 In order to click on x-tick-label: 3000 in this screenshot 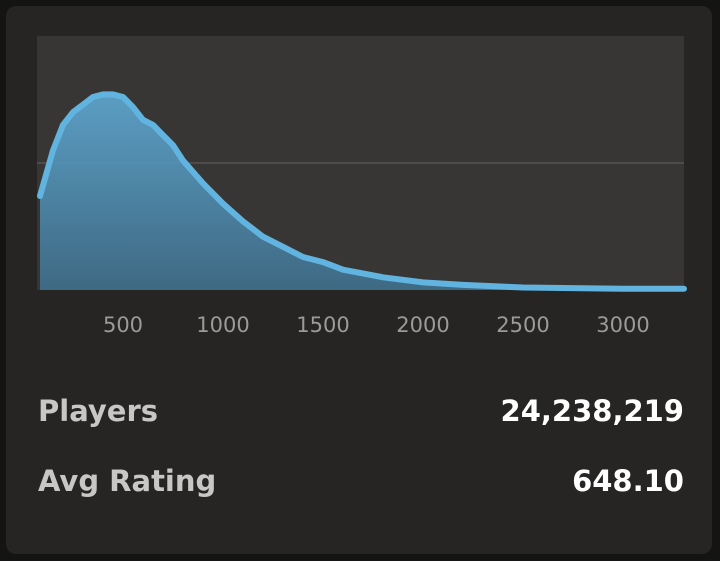, I will do `click(622, 325)`.